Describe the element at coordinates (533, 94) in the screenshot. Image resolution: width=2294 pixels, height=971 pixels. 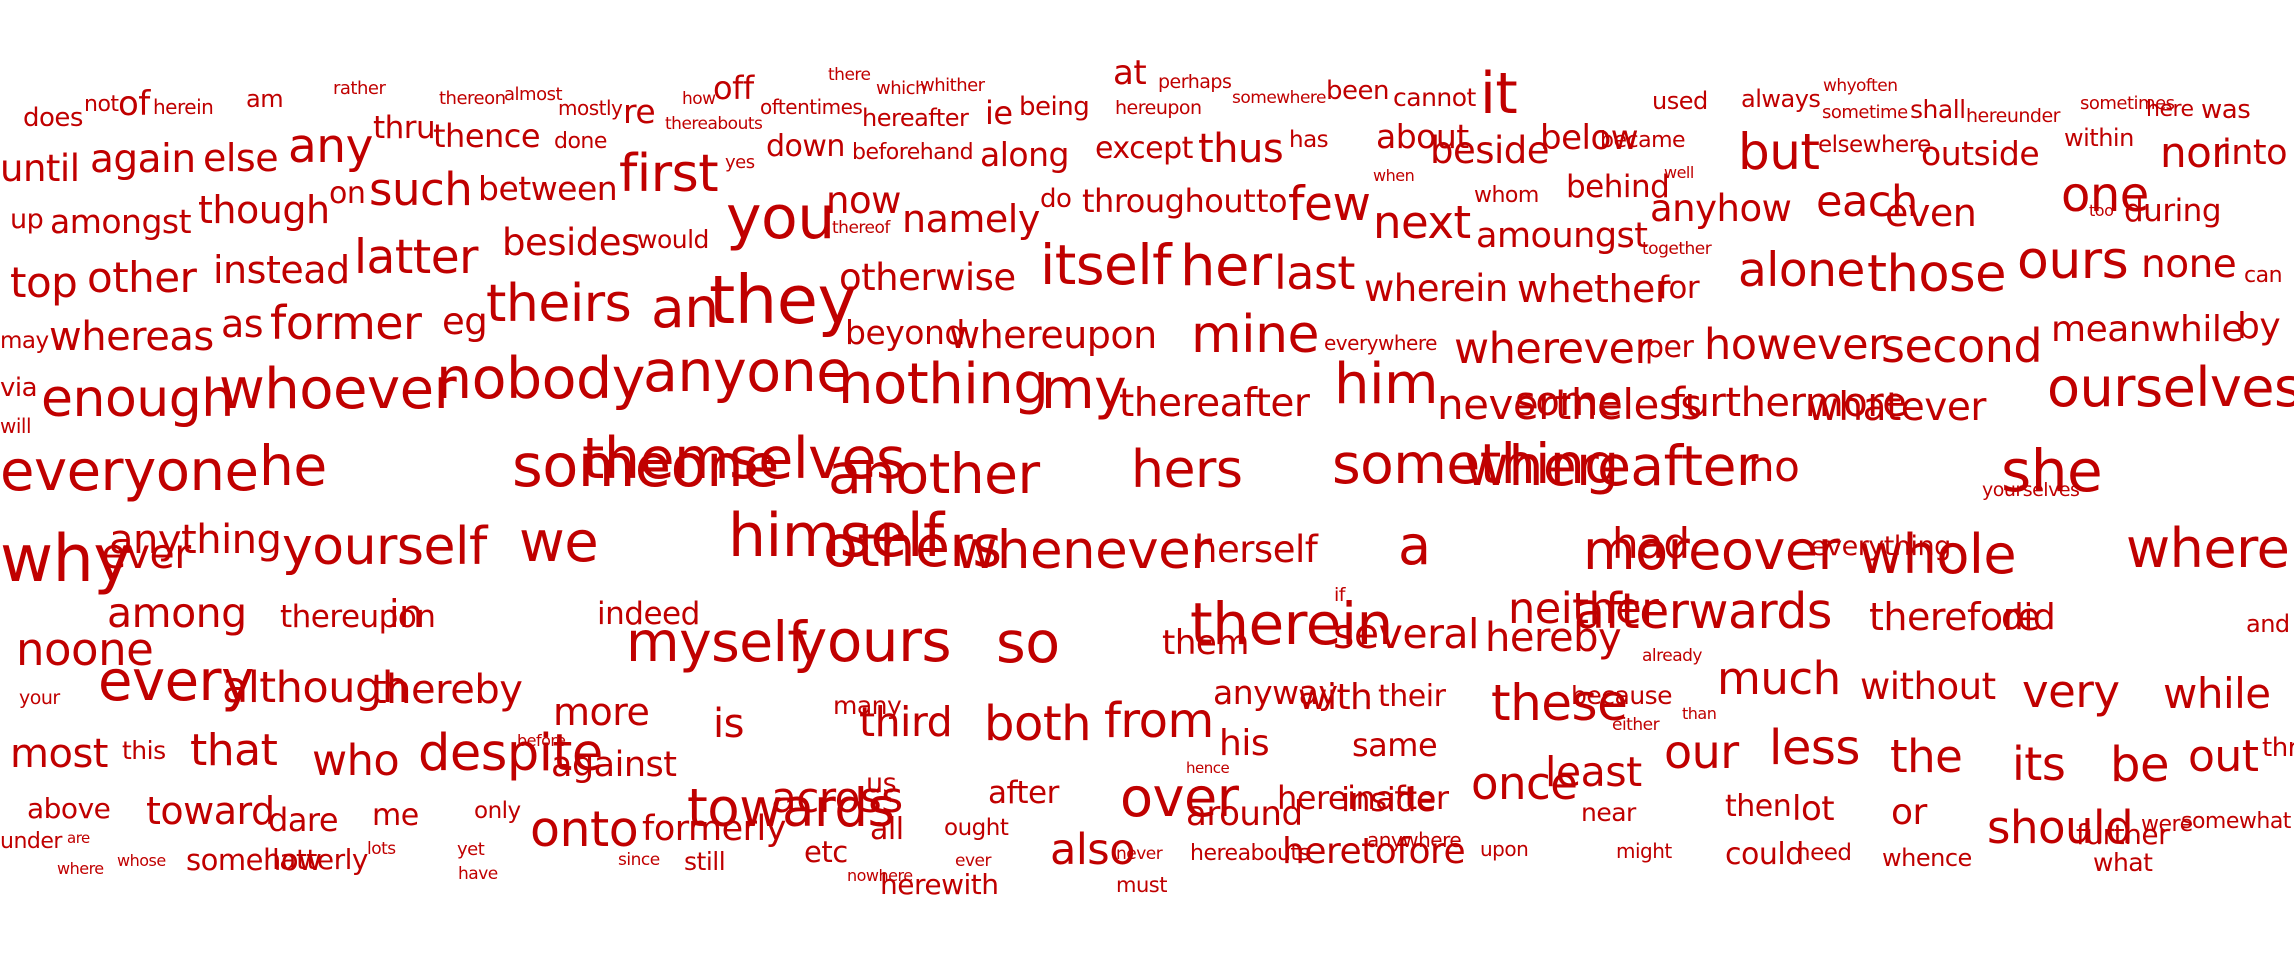
I see `cloud-word: almost` at that location.